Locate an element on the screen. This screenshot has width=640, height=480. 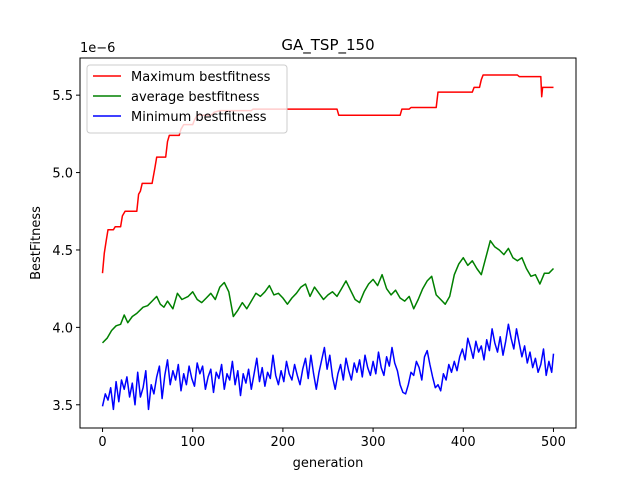
x-tick-label: 200 is located at coordinates (282, 442).